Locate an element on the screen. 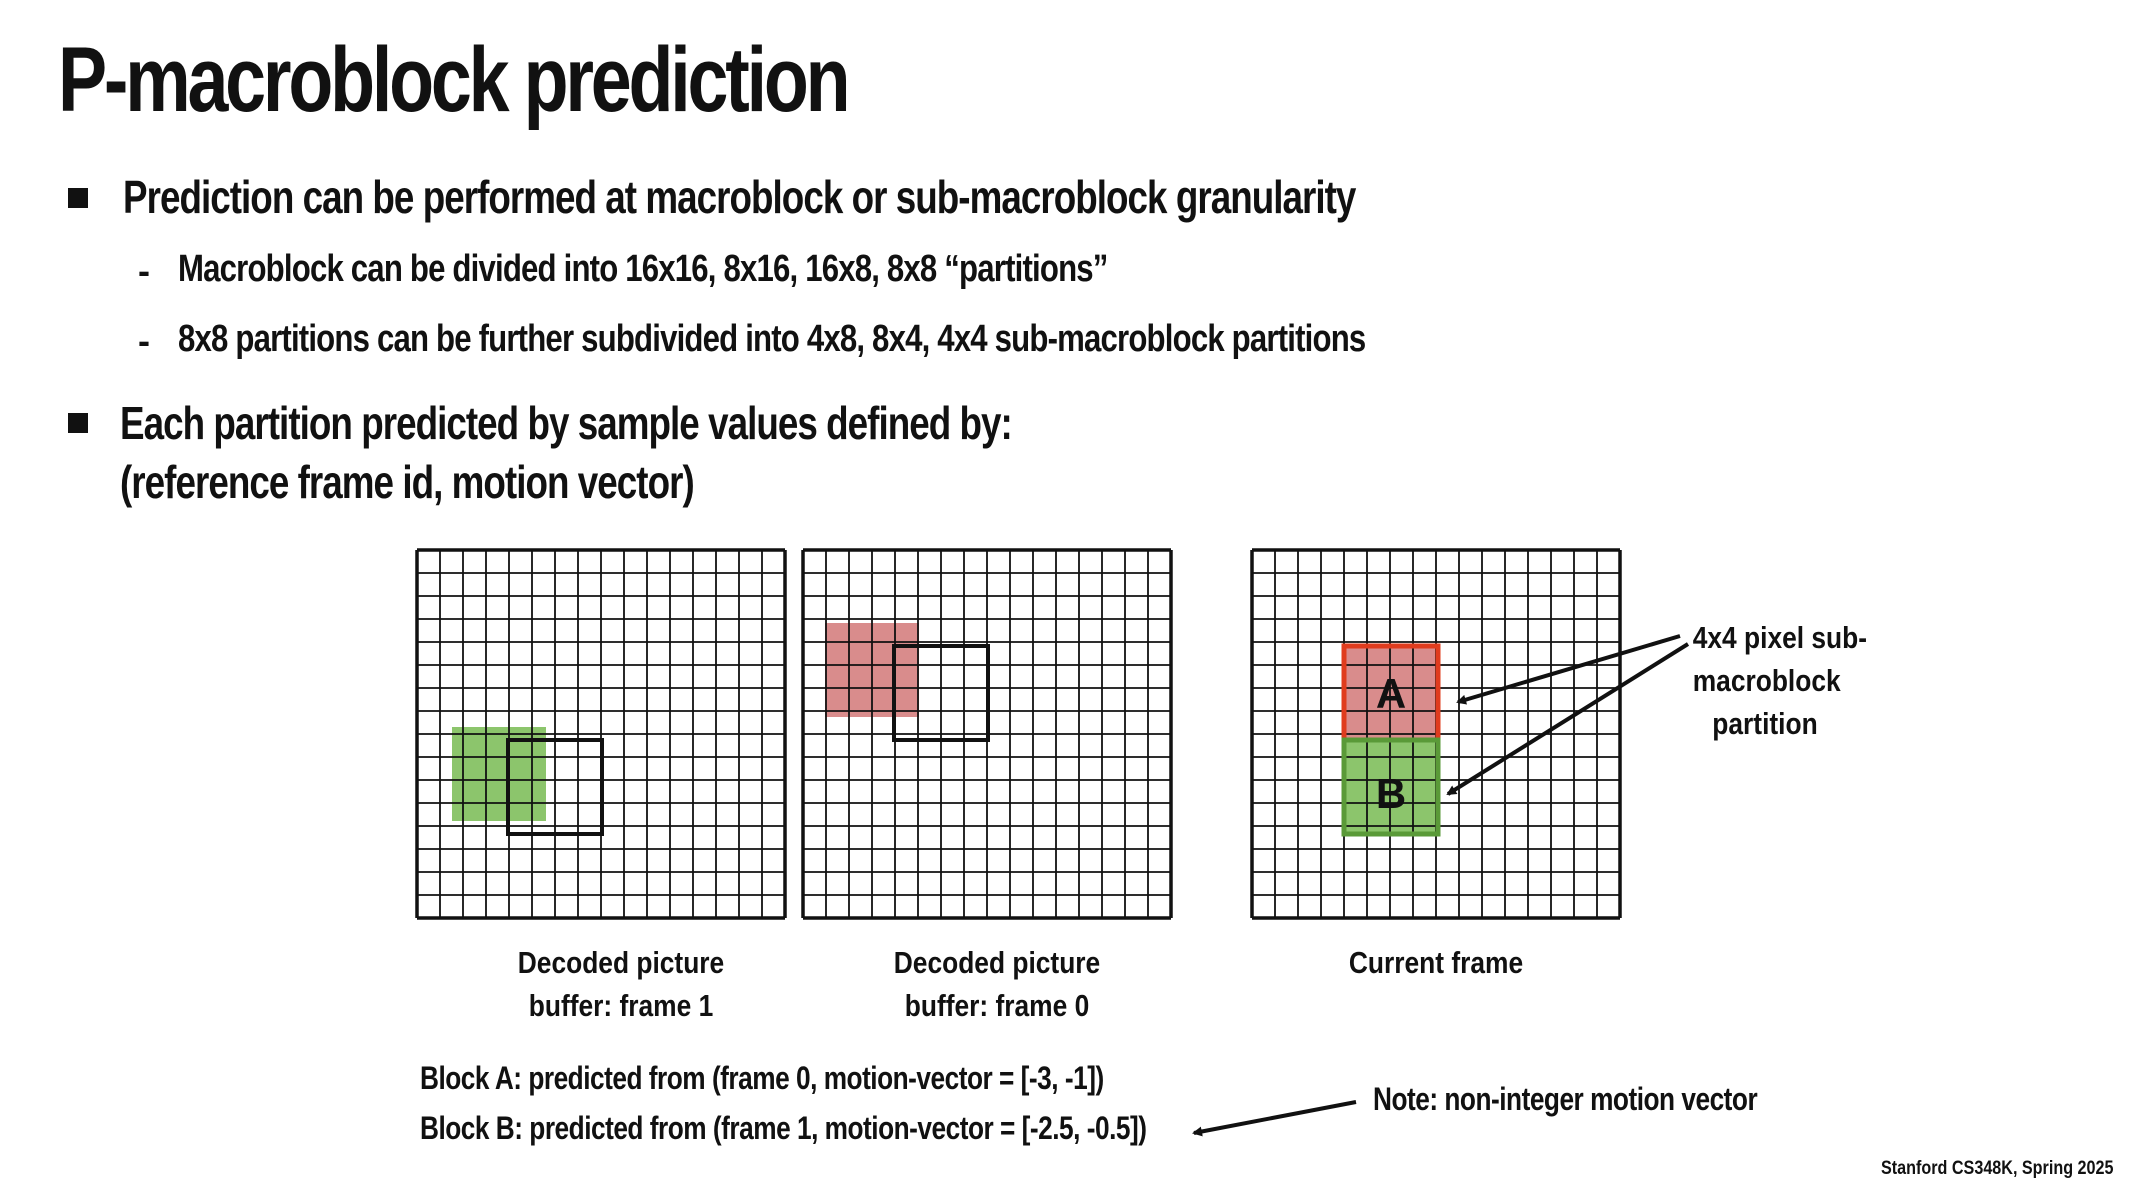 The height and width of the screenshot is (1200, 2133). block-b-fill is located at coordinates (1391, 787).